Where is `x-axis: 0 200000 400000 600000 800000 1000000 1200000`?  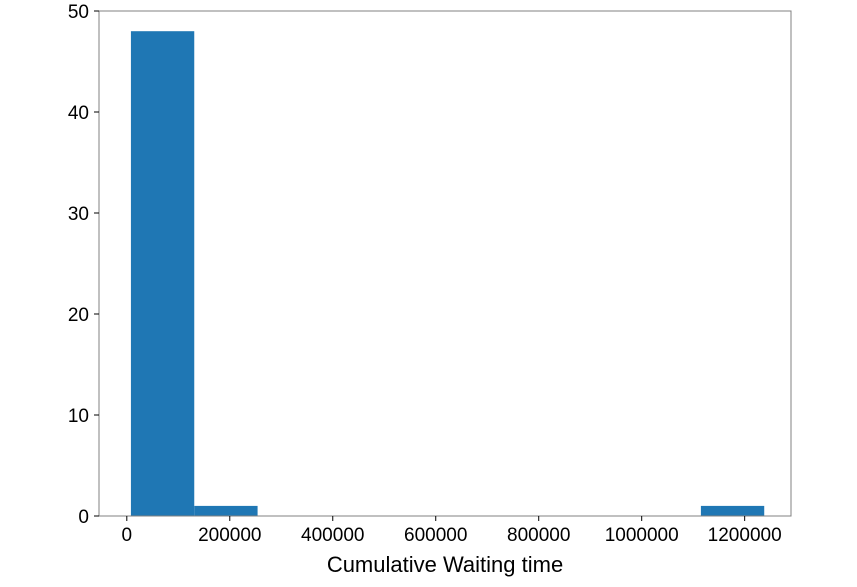 x-axis: 0 200000 400000 600000 800000 1000000 1200000 is located at coordinates (452, 531).